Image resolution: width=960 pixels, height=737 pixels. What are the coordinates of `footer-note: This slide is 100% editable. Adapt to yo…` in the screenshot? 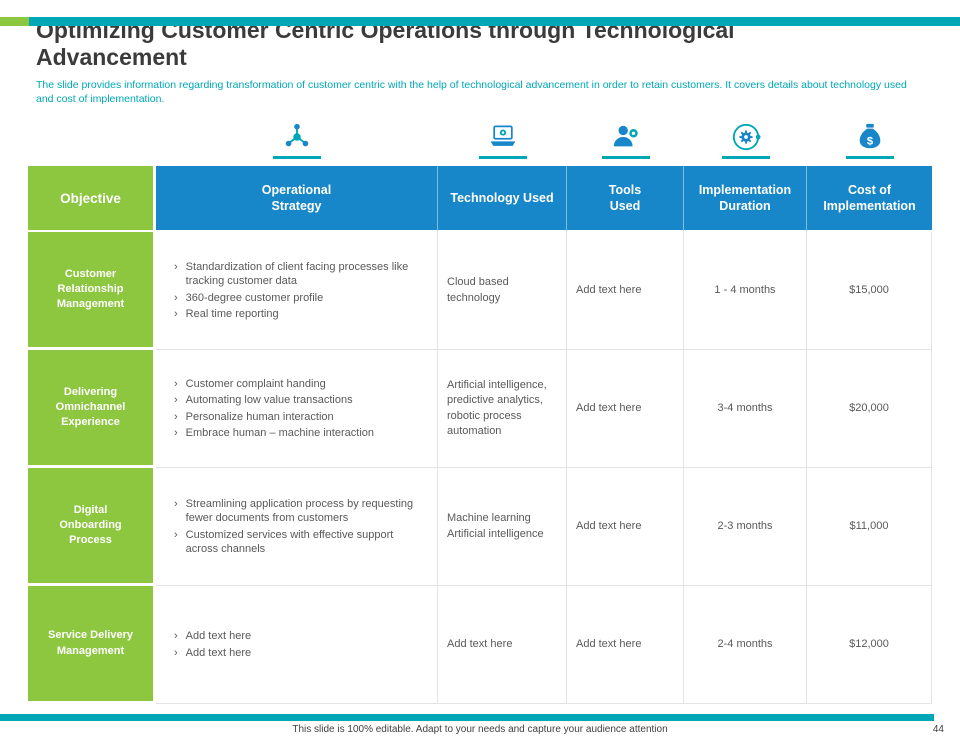 It's located at (480, 729).